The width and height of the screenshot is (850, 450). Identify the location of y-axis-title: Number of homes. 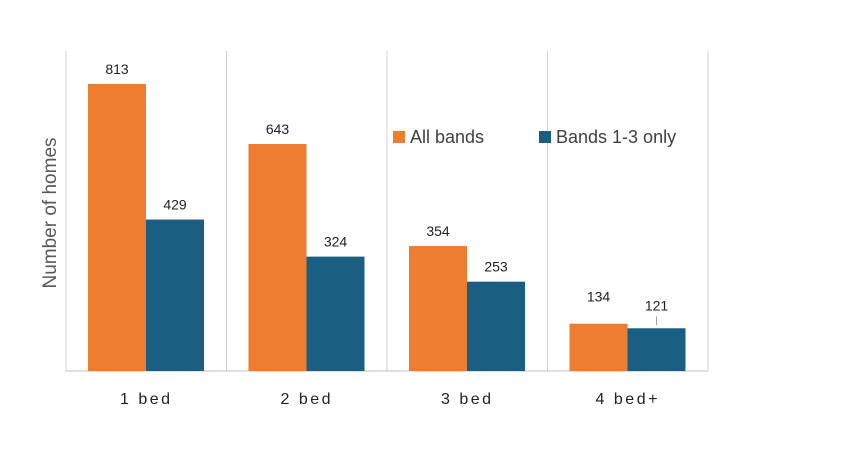
(50, 212).